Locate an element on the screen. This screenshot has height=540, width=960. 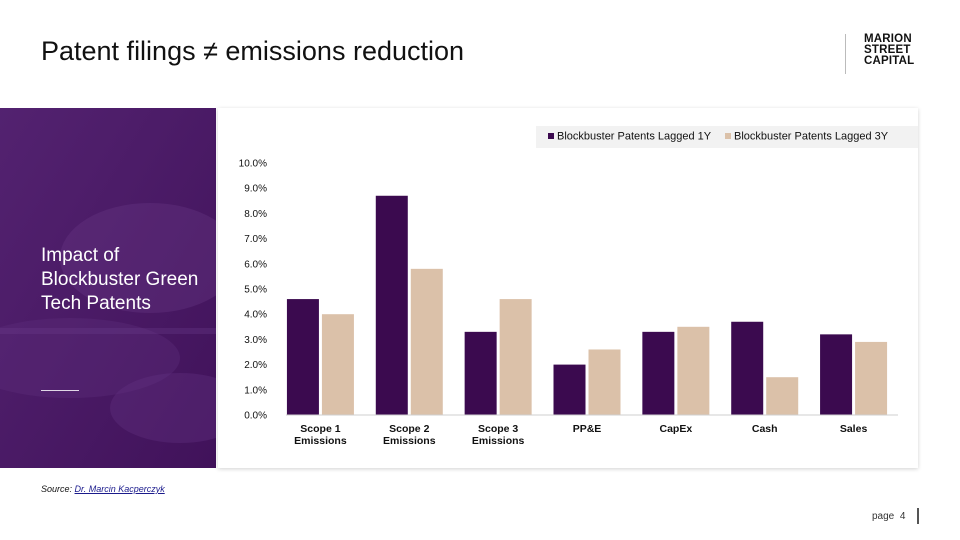
y-tick-label: 7.0% is located at coordinates (255, 239).